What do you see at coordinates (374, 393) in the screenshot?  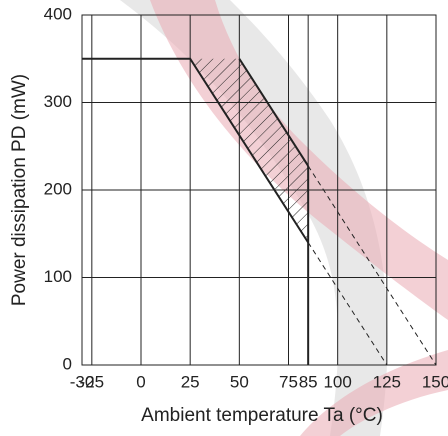 I see `watermark` at bounding box center [374, 393].